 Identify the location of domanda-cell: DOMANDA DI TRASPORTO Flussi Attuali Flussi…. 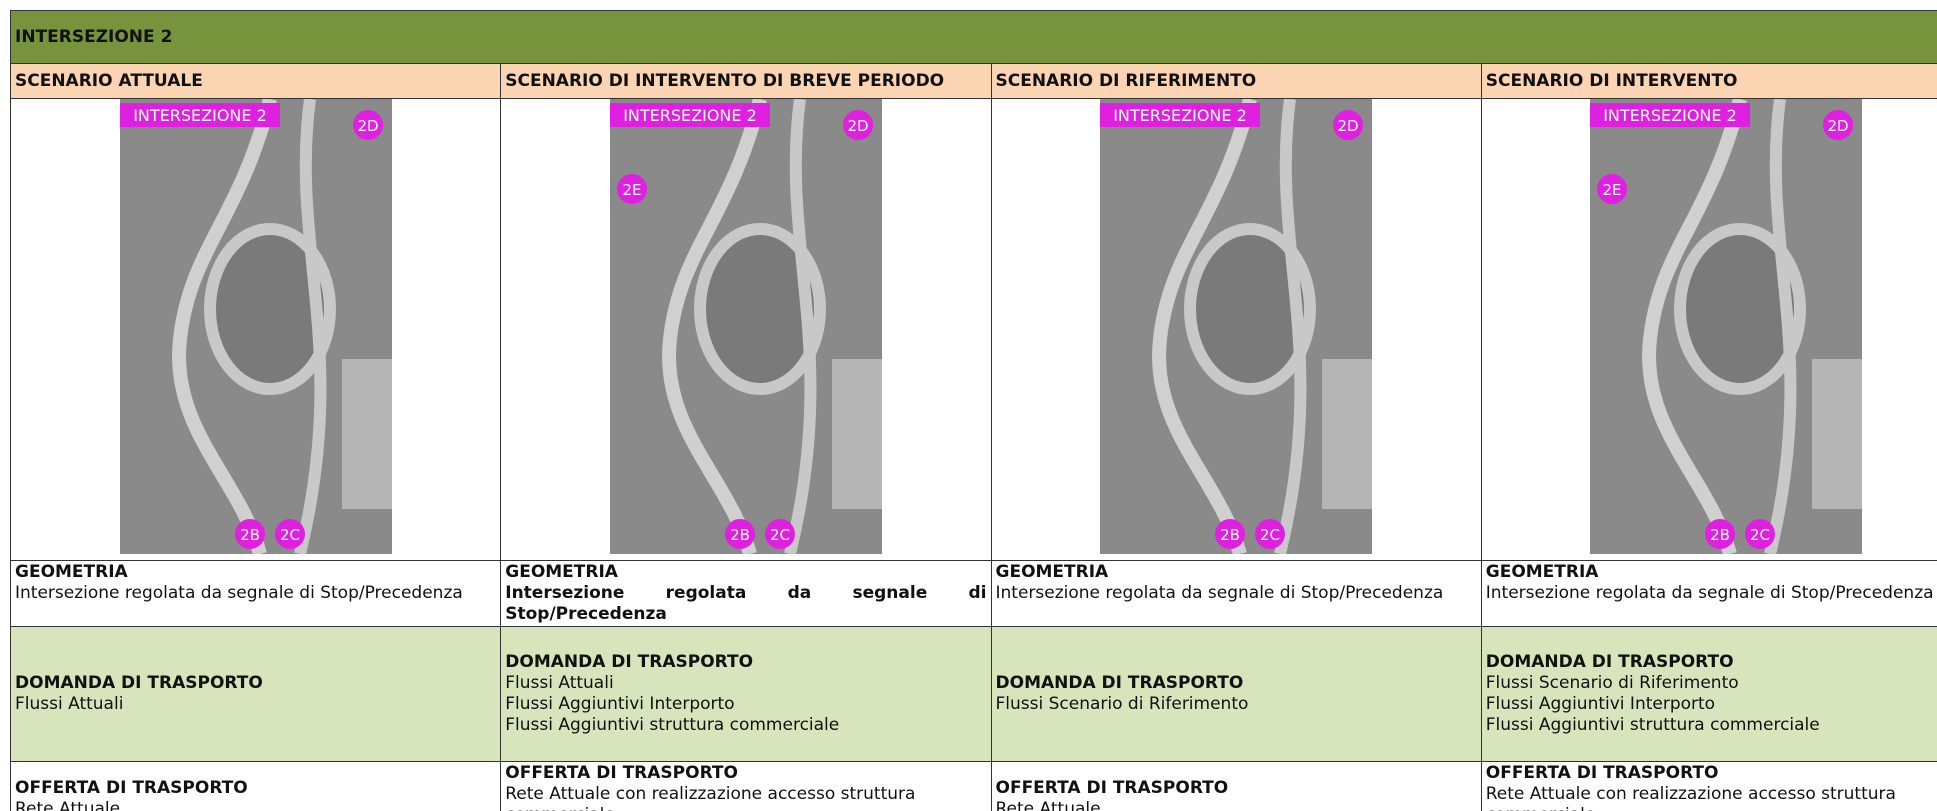
(746, 694).